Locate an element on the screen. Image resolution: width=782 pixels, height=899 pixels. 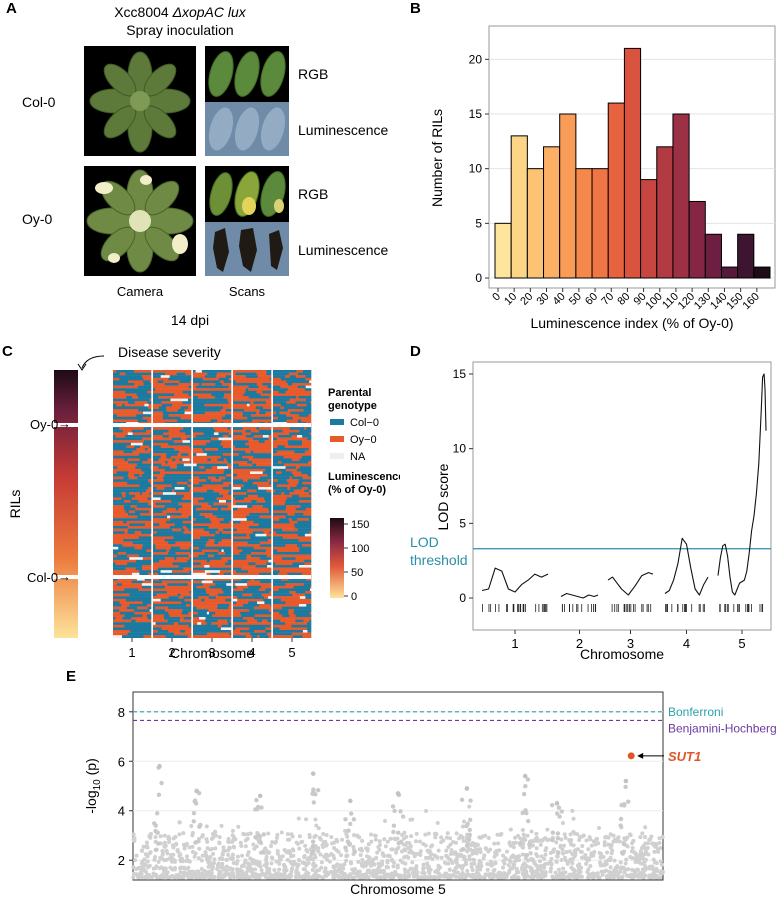
heatmap-x-tick-label: 4 is located at coordinates (251, 652).